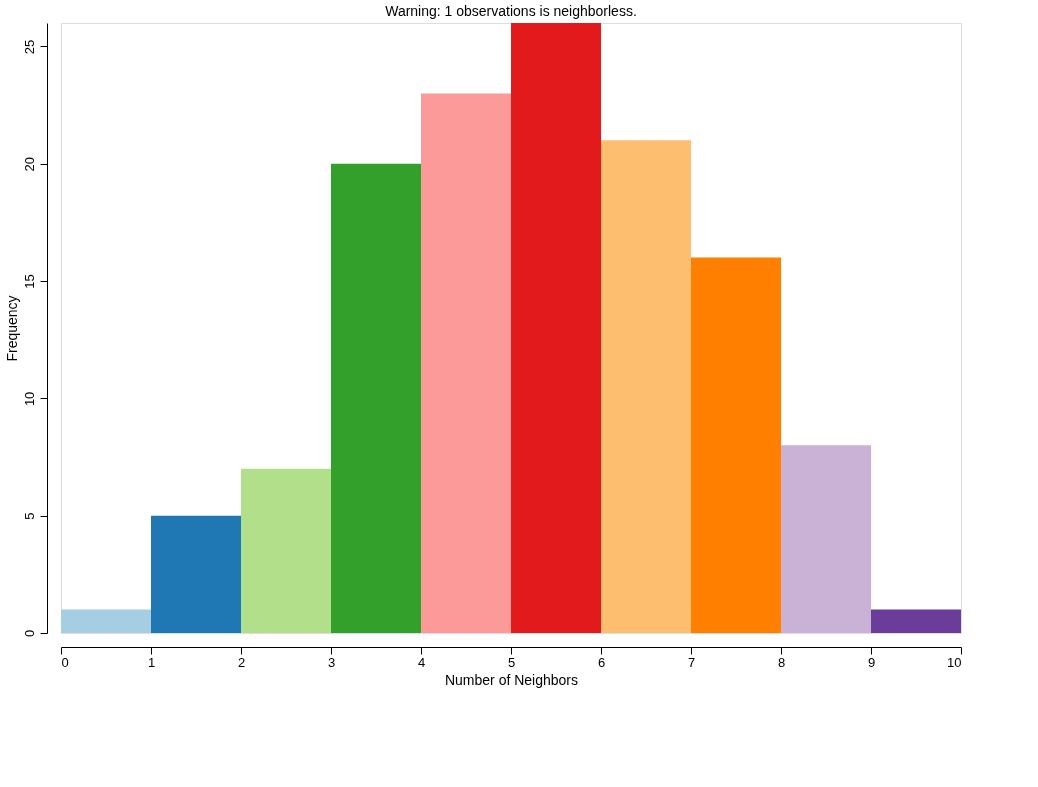 The width and height of the screenshot is (1038, 787). What do you see at coordinates (29, 47) in the screenshot?
I see `y-tick-label: 25` at bounding box center [29, 47].